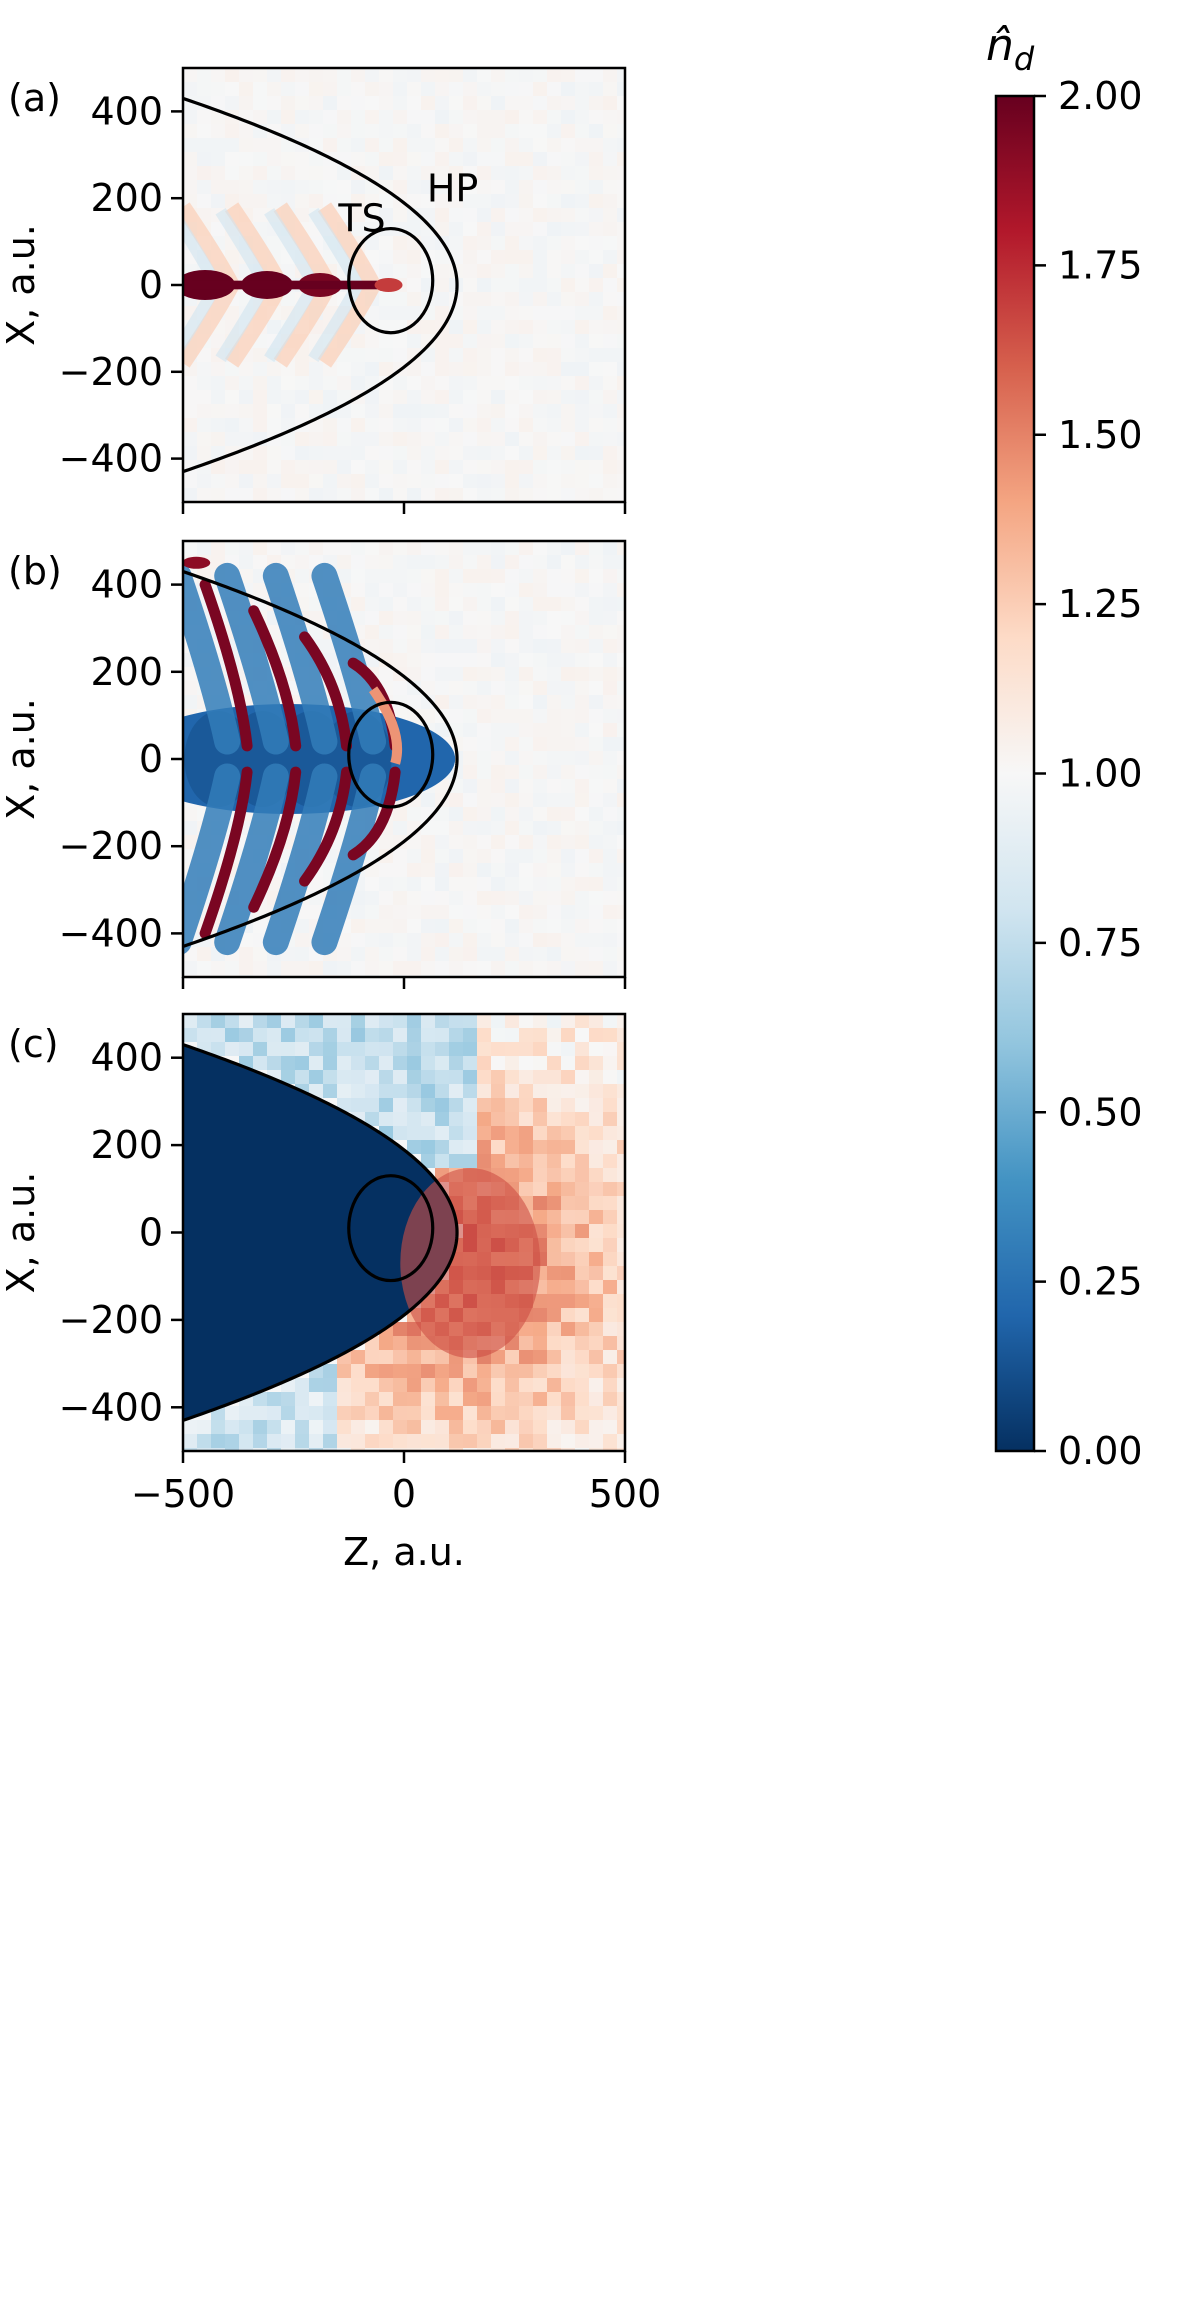 The image size is (1200, 2297). What do you see at coordinates (1100, 435) in the screenshot?
I see `colorbar-tick-label: 1.50` at bounding box center [1100, 435].